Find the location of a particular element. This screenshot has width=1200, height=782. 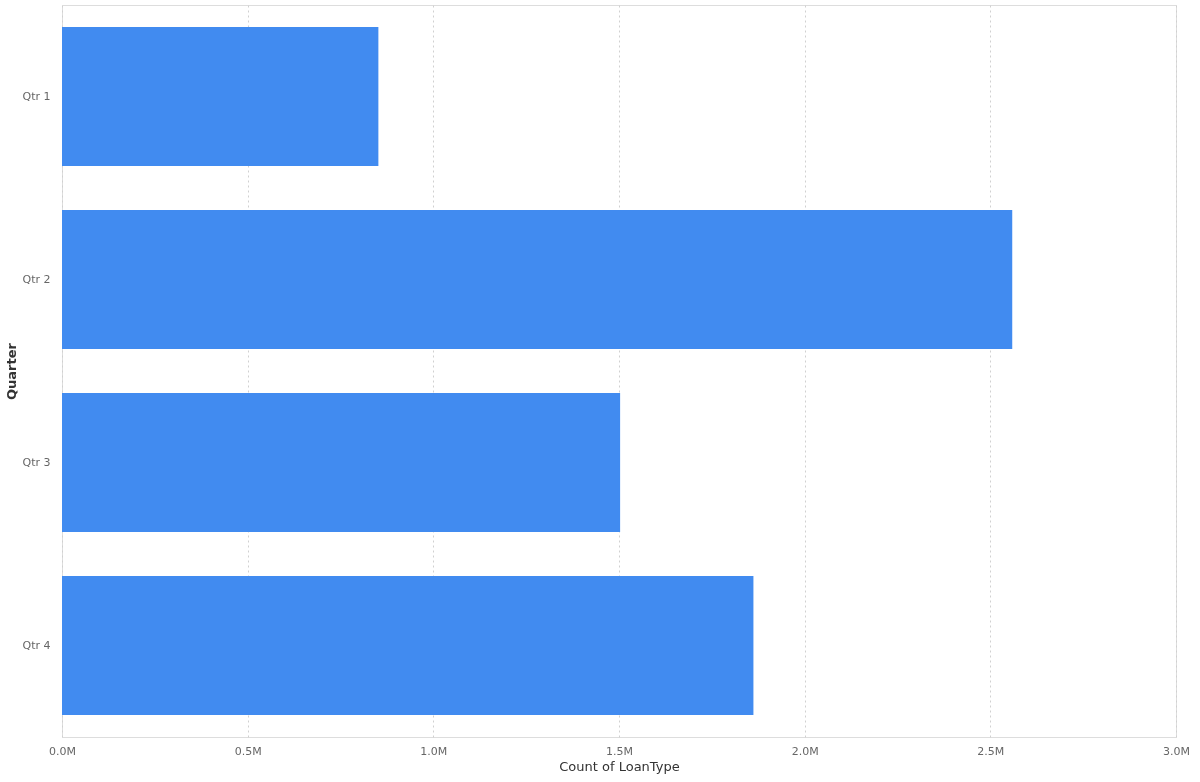

y-tick-label: Qtr 3 is located at coordinates (36, 462).